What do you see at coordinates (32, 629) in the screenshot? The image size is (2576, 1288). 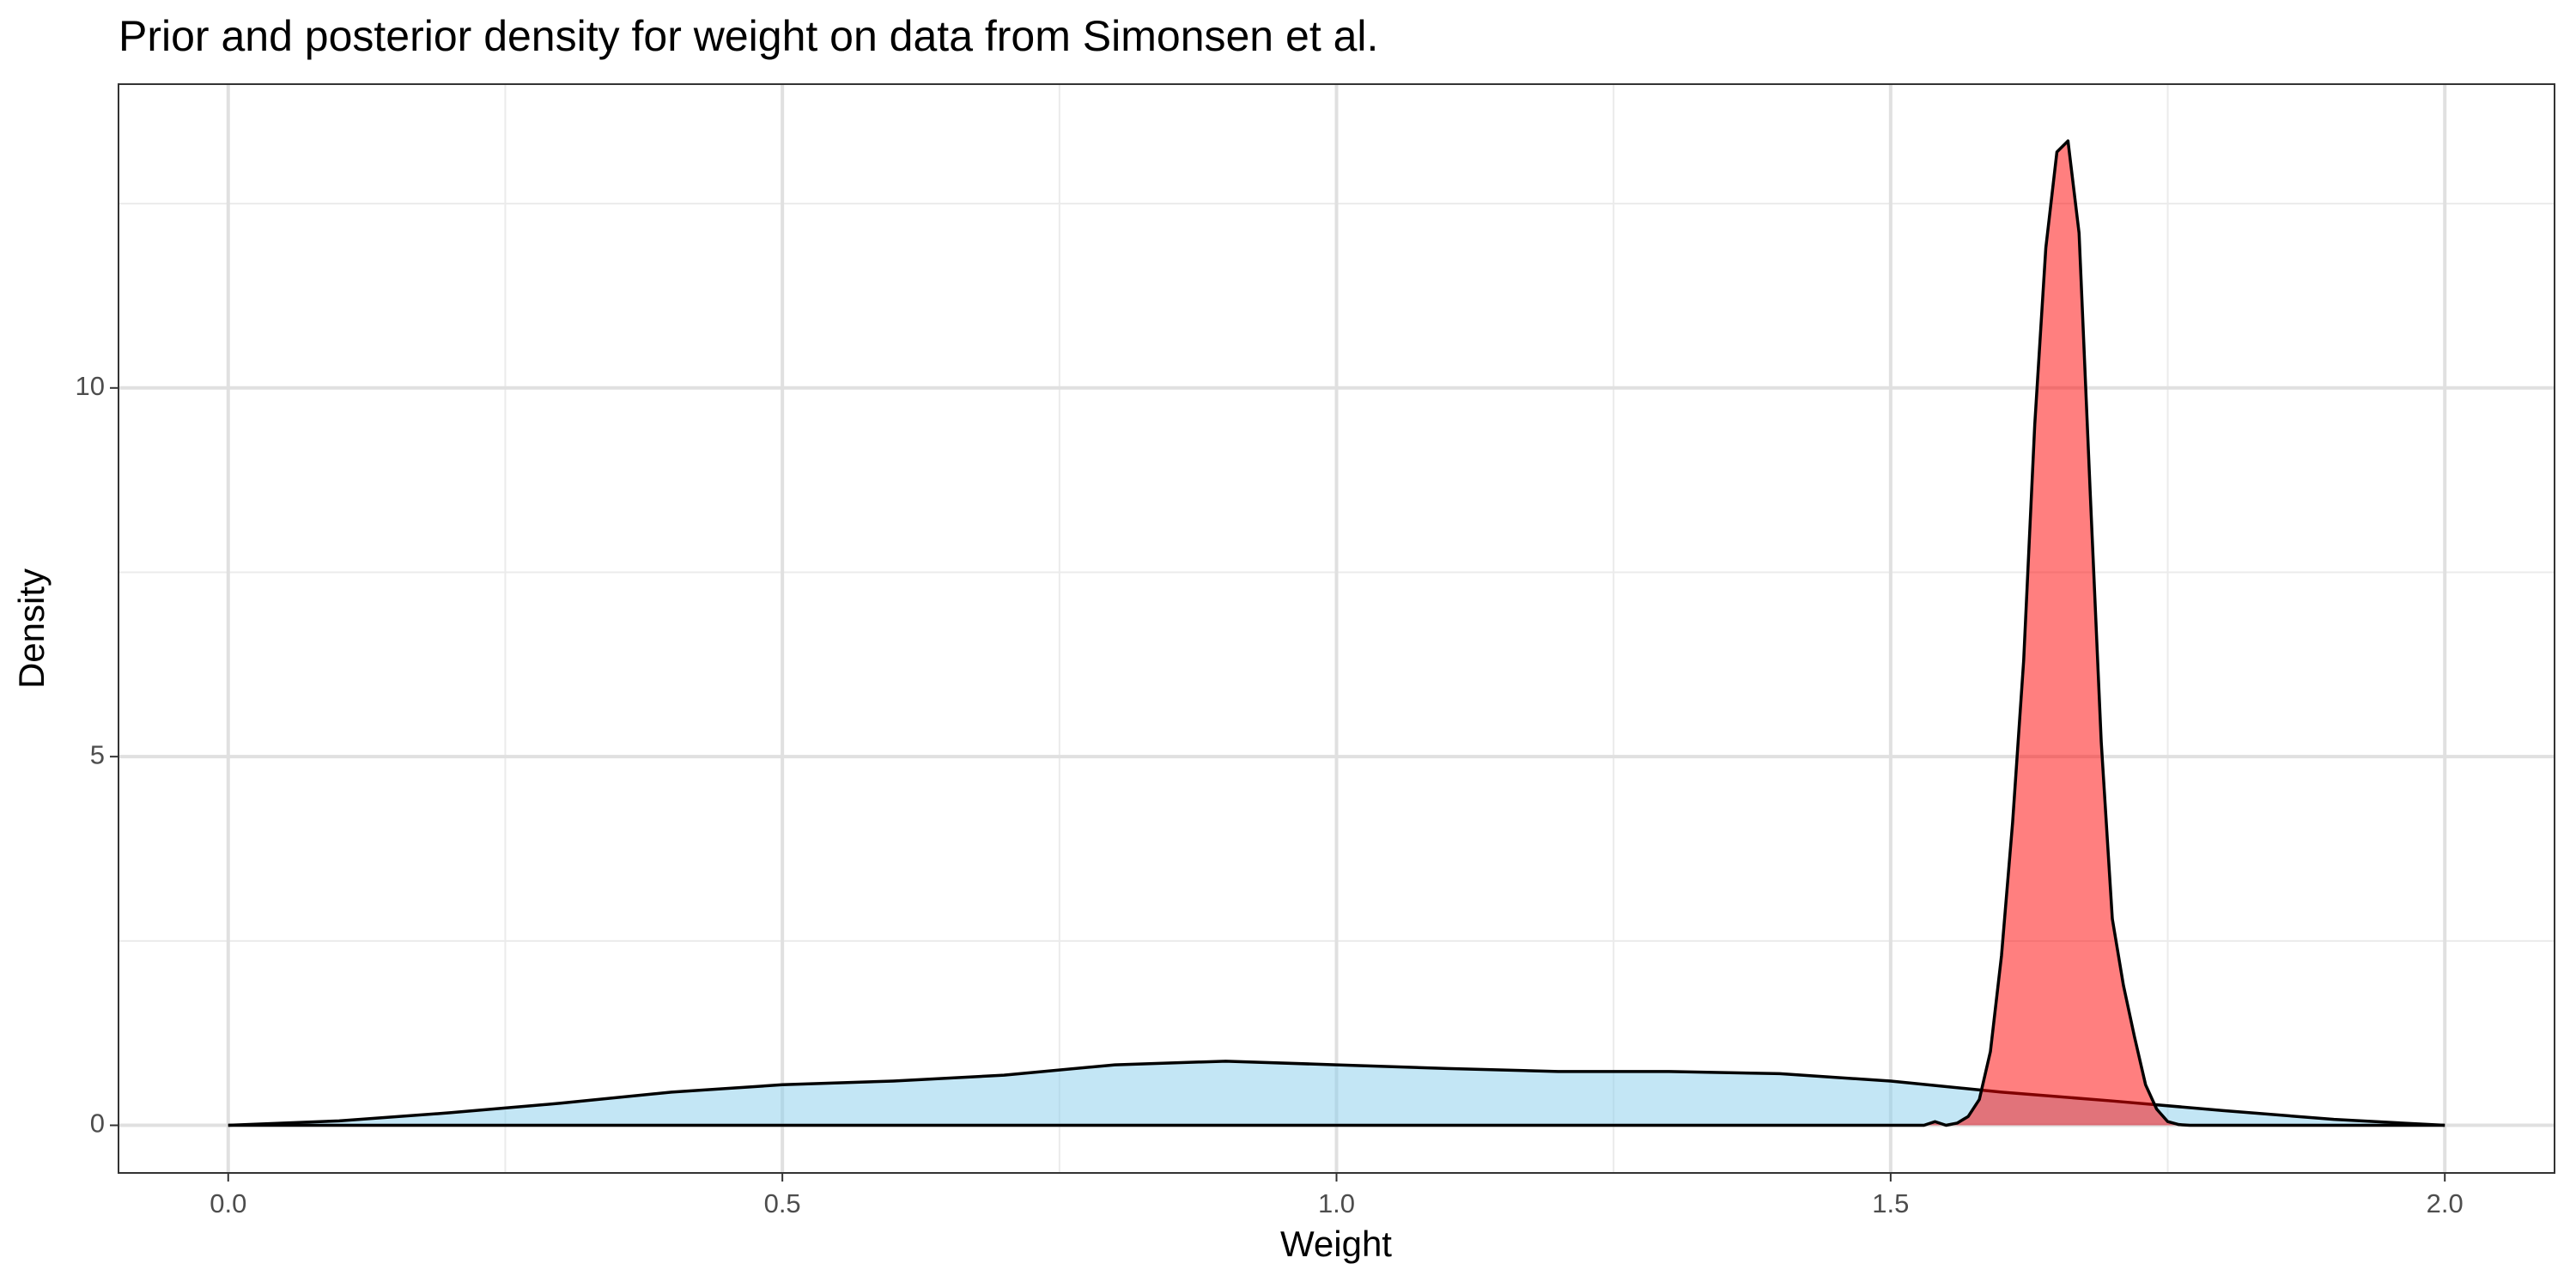 I see `y-axis-title: Density` at bounding box center [32, 629].